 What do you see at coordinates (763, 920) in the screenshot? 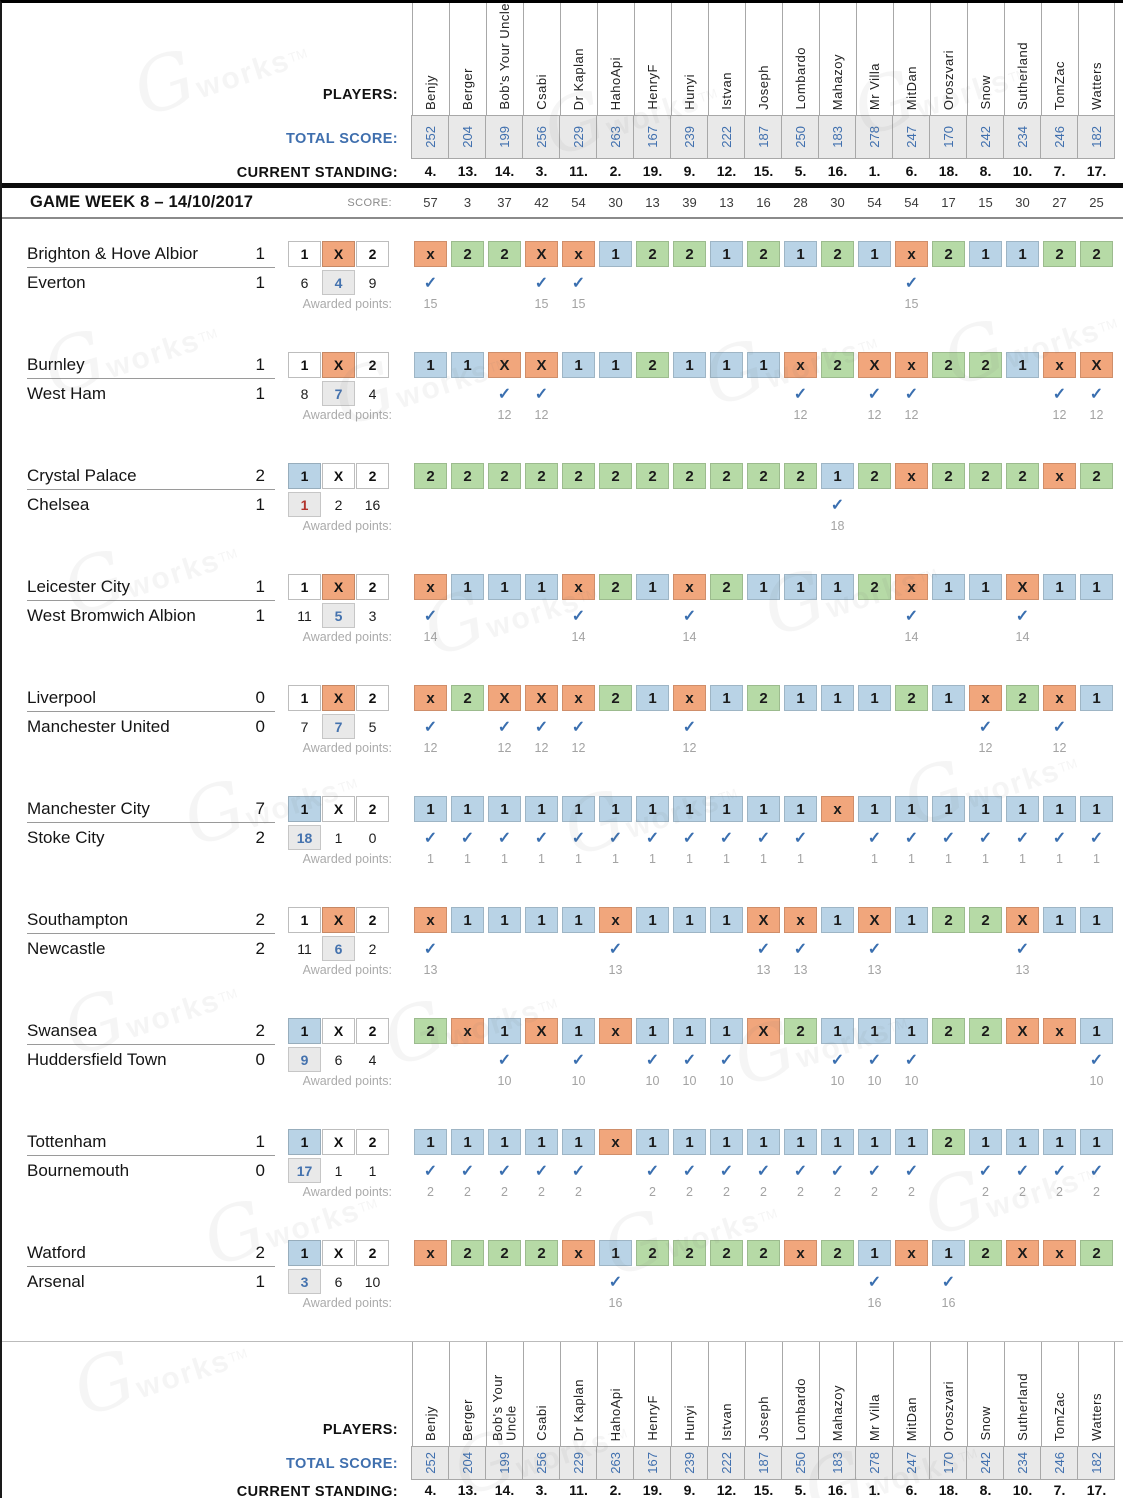
I see `prediction-col: X` at bounding box center [763, 920].